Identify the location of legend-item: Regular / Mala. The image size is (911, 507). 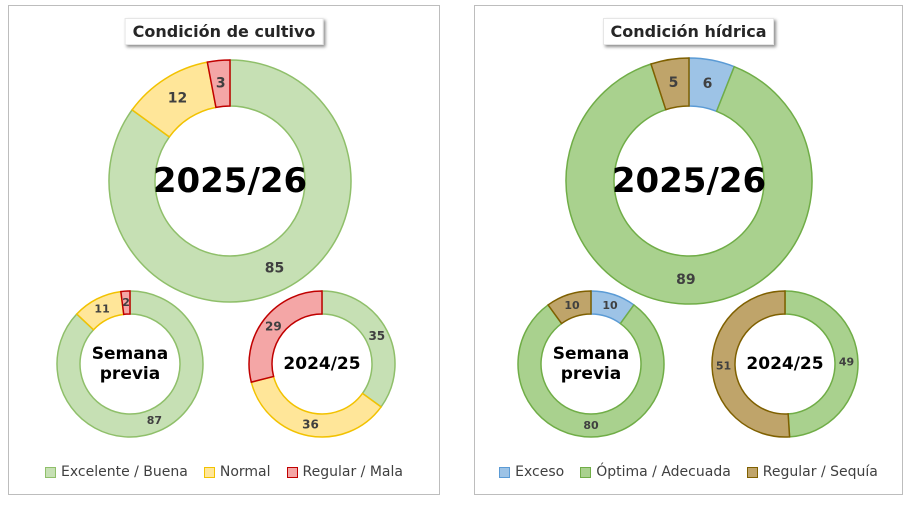
(344, 472).